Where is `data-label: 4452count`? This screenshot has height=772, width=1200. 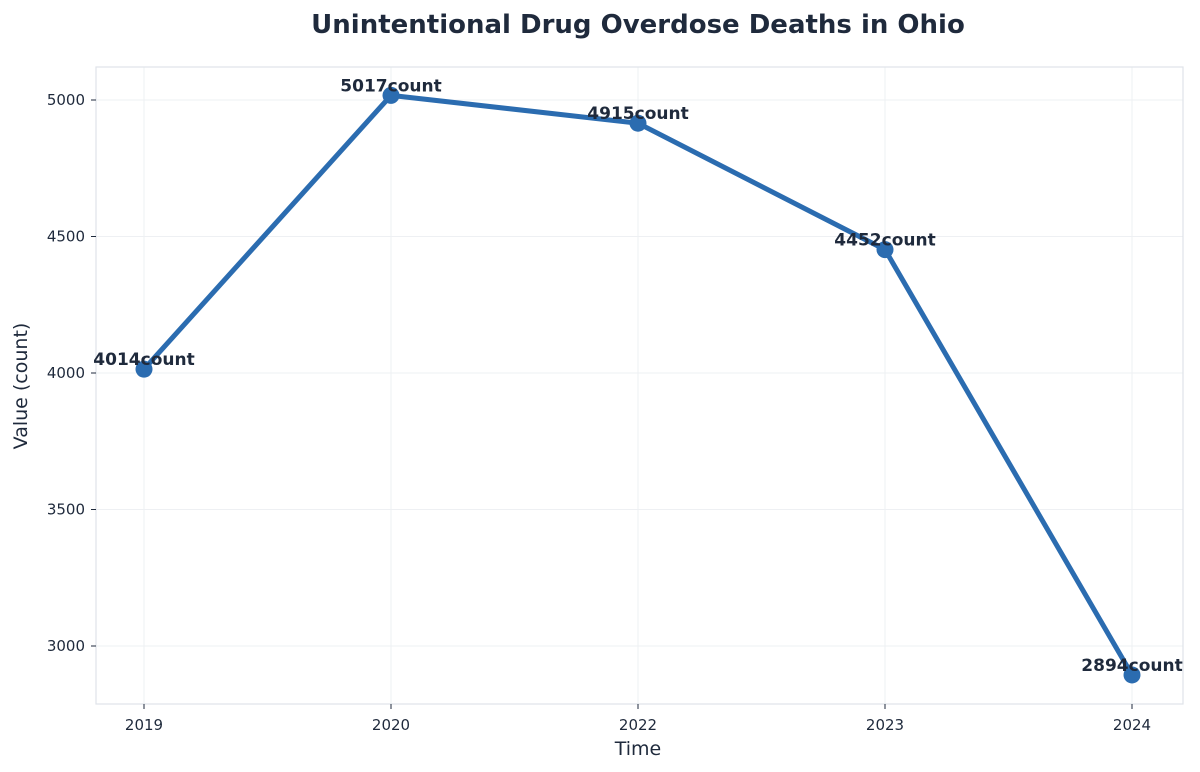
data-label: 4452count is located at coordinates (884, 241).